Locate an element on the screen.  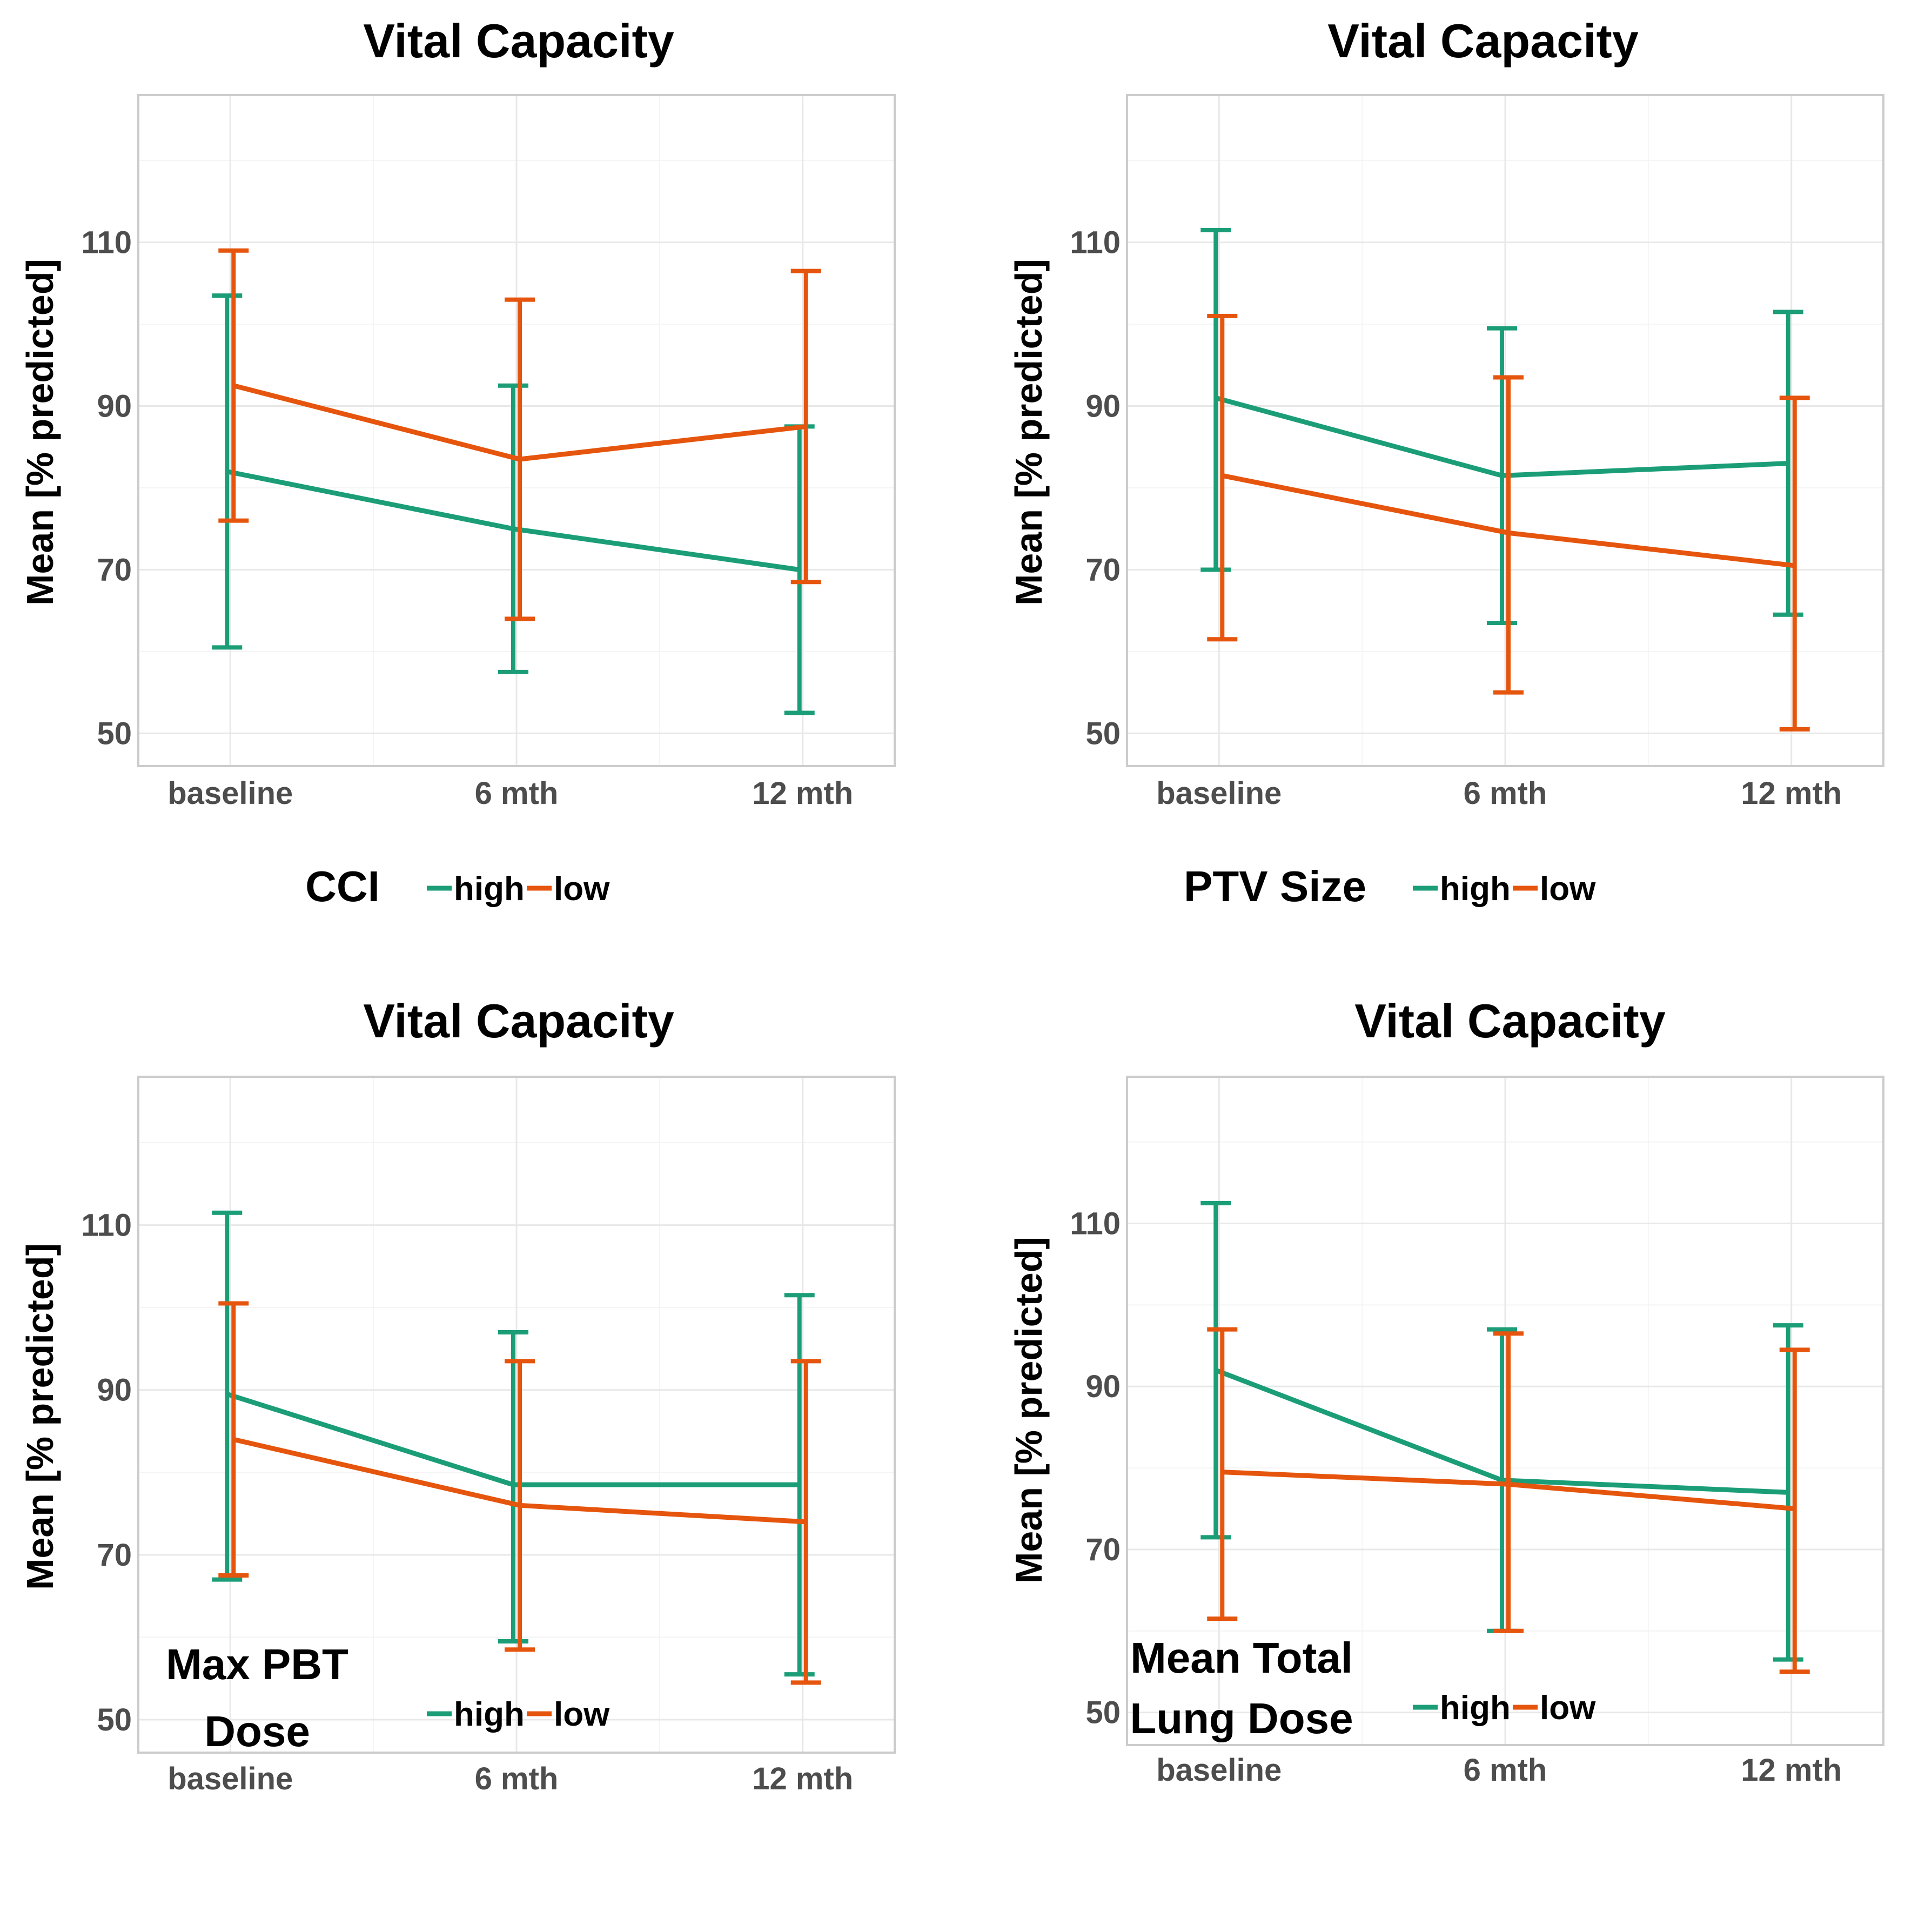
legend: CCI high low is located at coordinates (457, 886).